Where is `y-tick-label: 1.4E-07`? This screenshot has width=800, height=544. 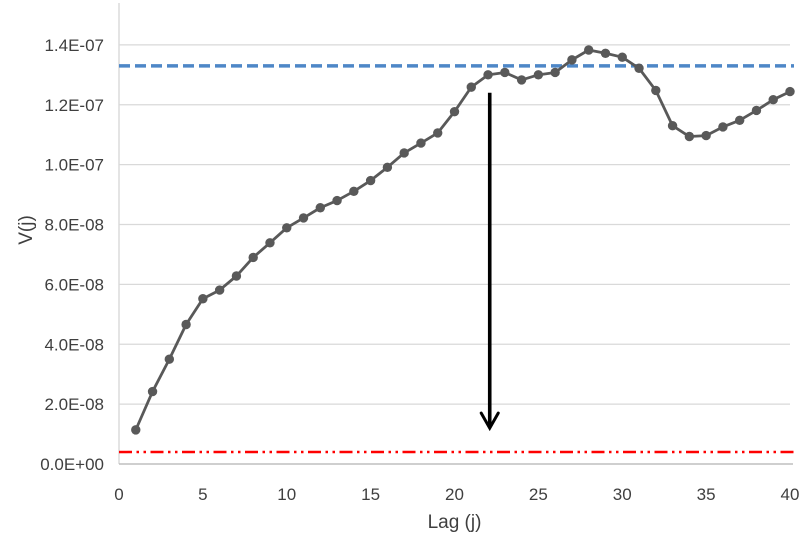 y-tick-label: 1.4E-07 is located at coordinates (74, 45).